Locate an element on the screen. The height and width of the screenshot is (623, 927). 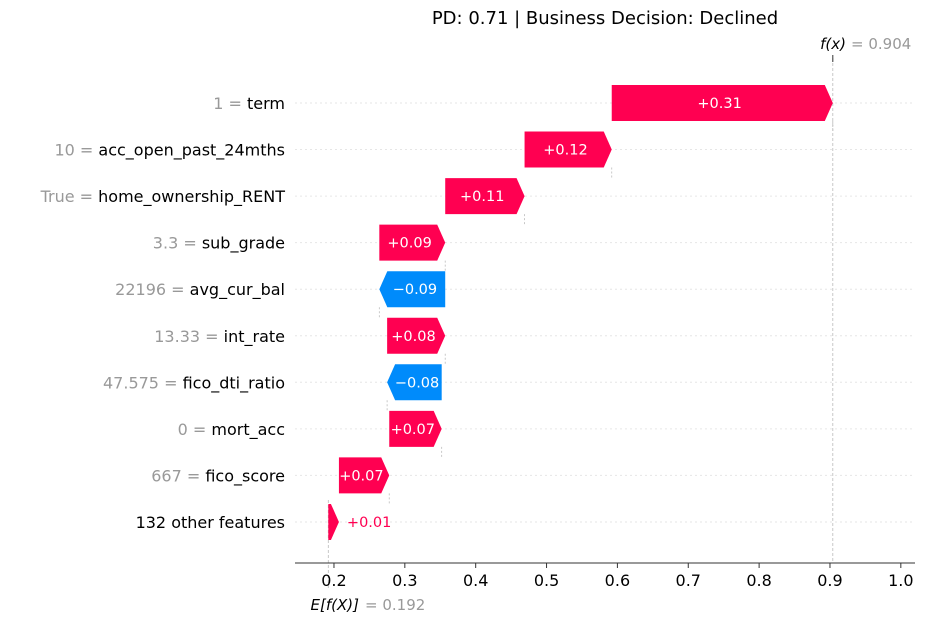
feature-label: 13.33 = int_rate is located at coordinates (219, 337).